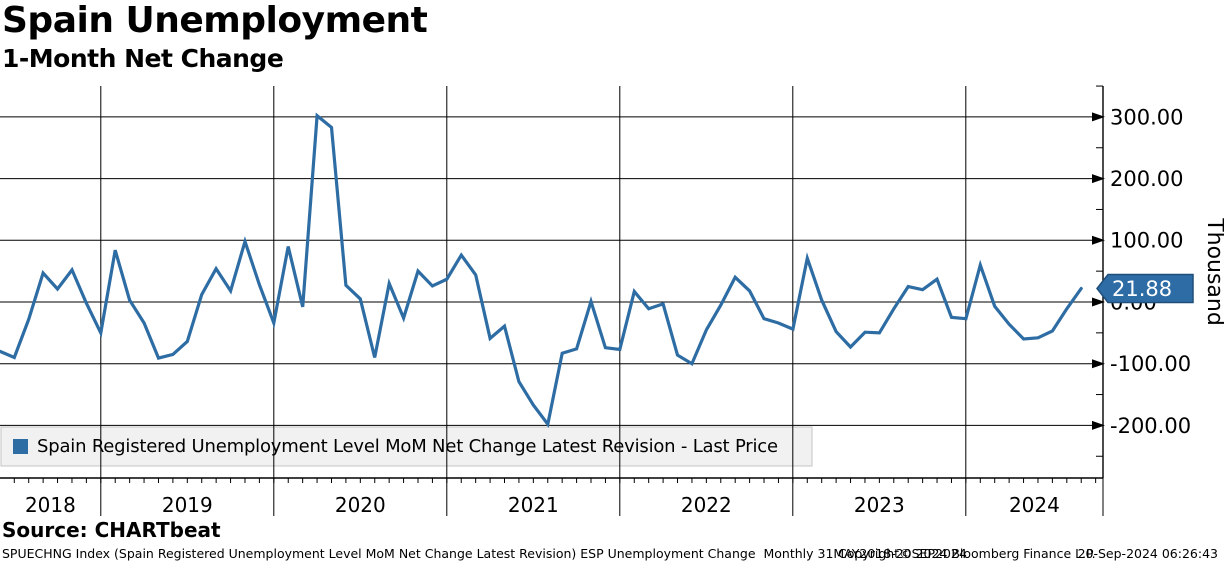  Describe the element at coordinates (360, 505) in the screenshot. I see `x-tick-label: 2020` at that location.